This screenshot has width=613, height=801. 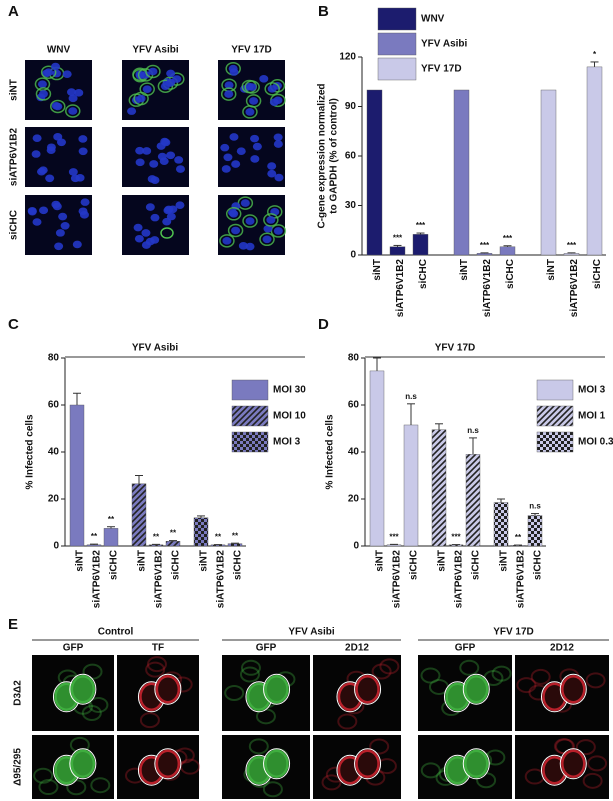 I want to click on column-header: WNV, so click(x=59, y=50).